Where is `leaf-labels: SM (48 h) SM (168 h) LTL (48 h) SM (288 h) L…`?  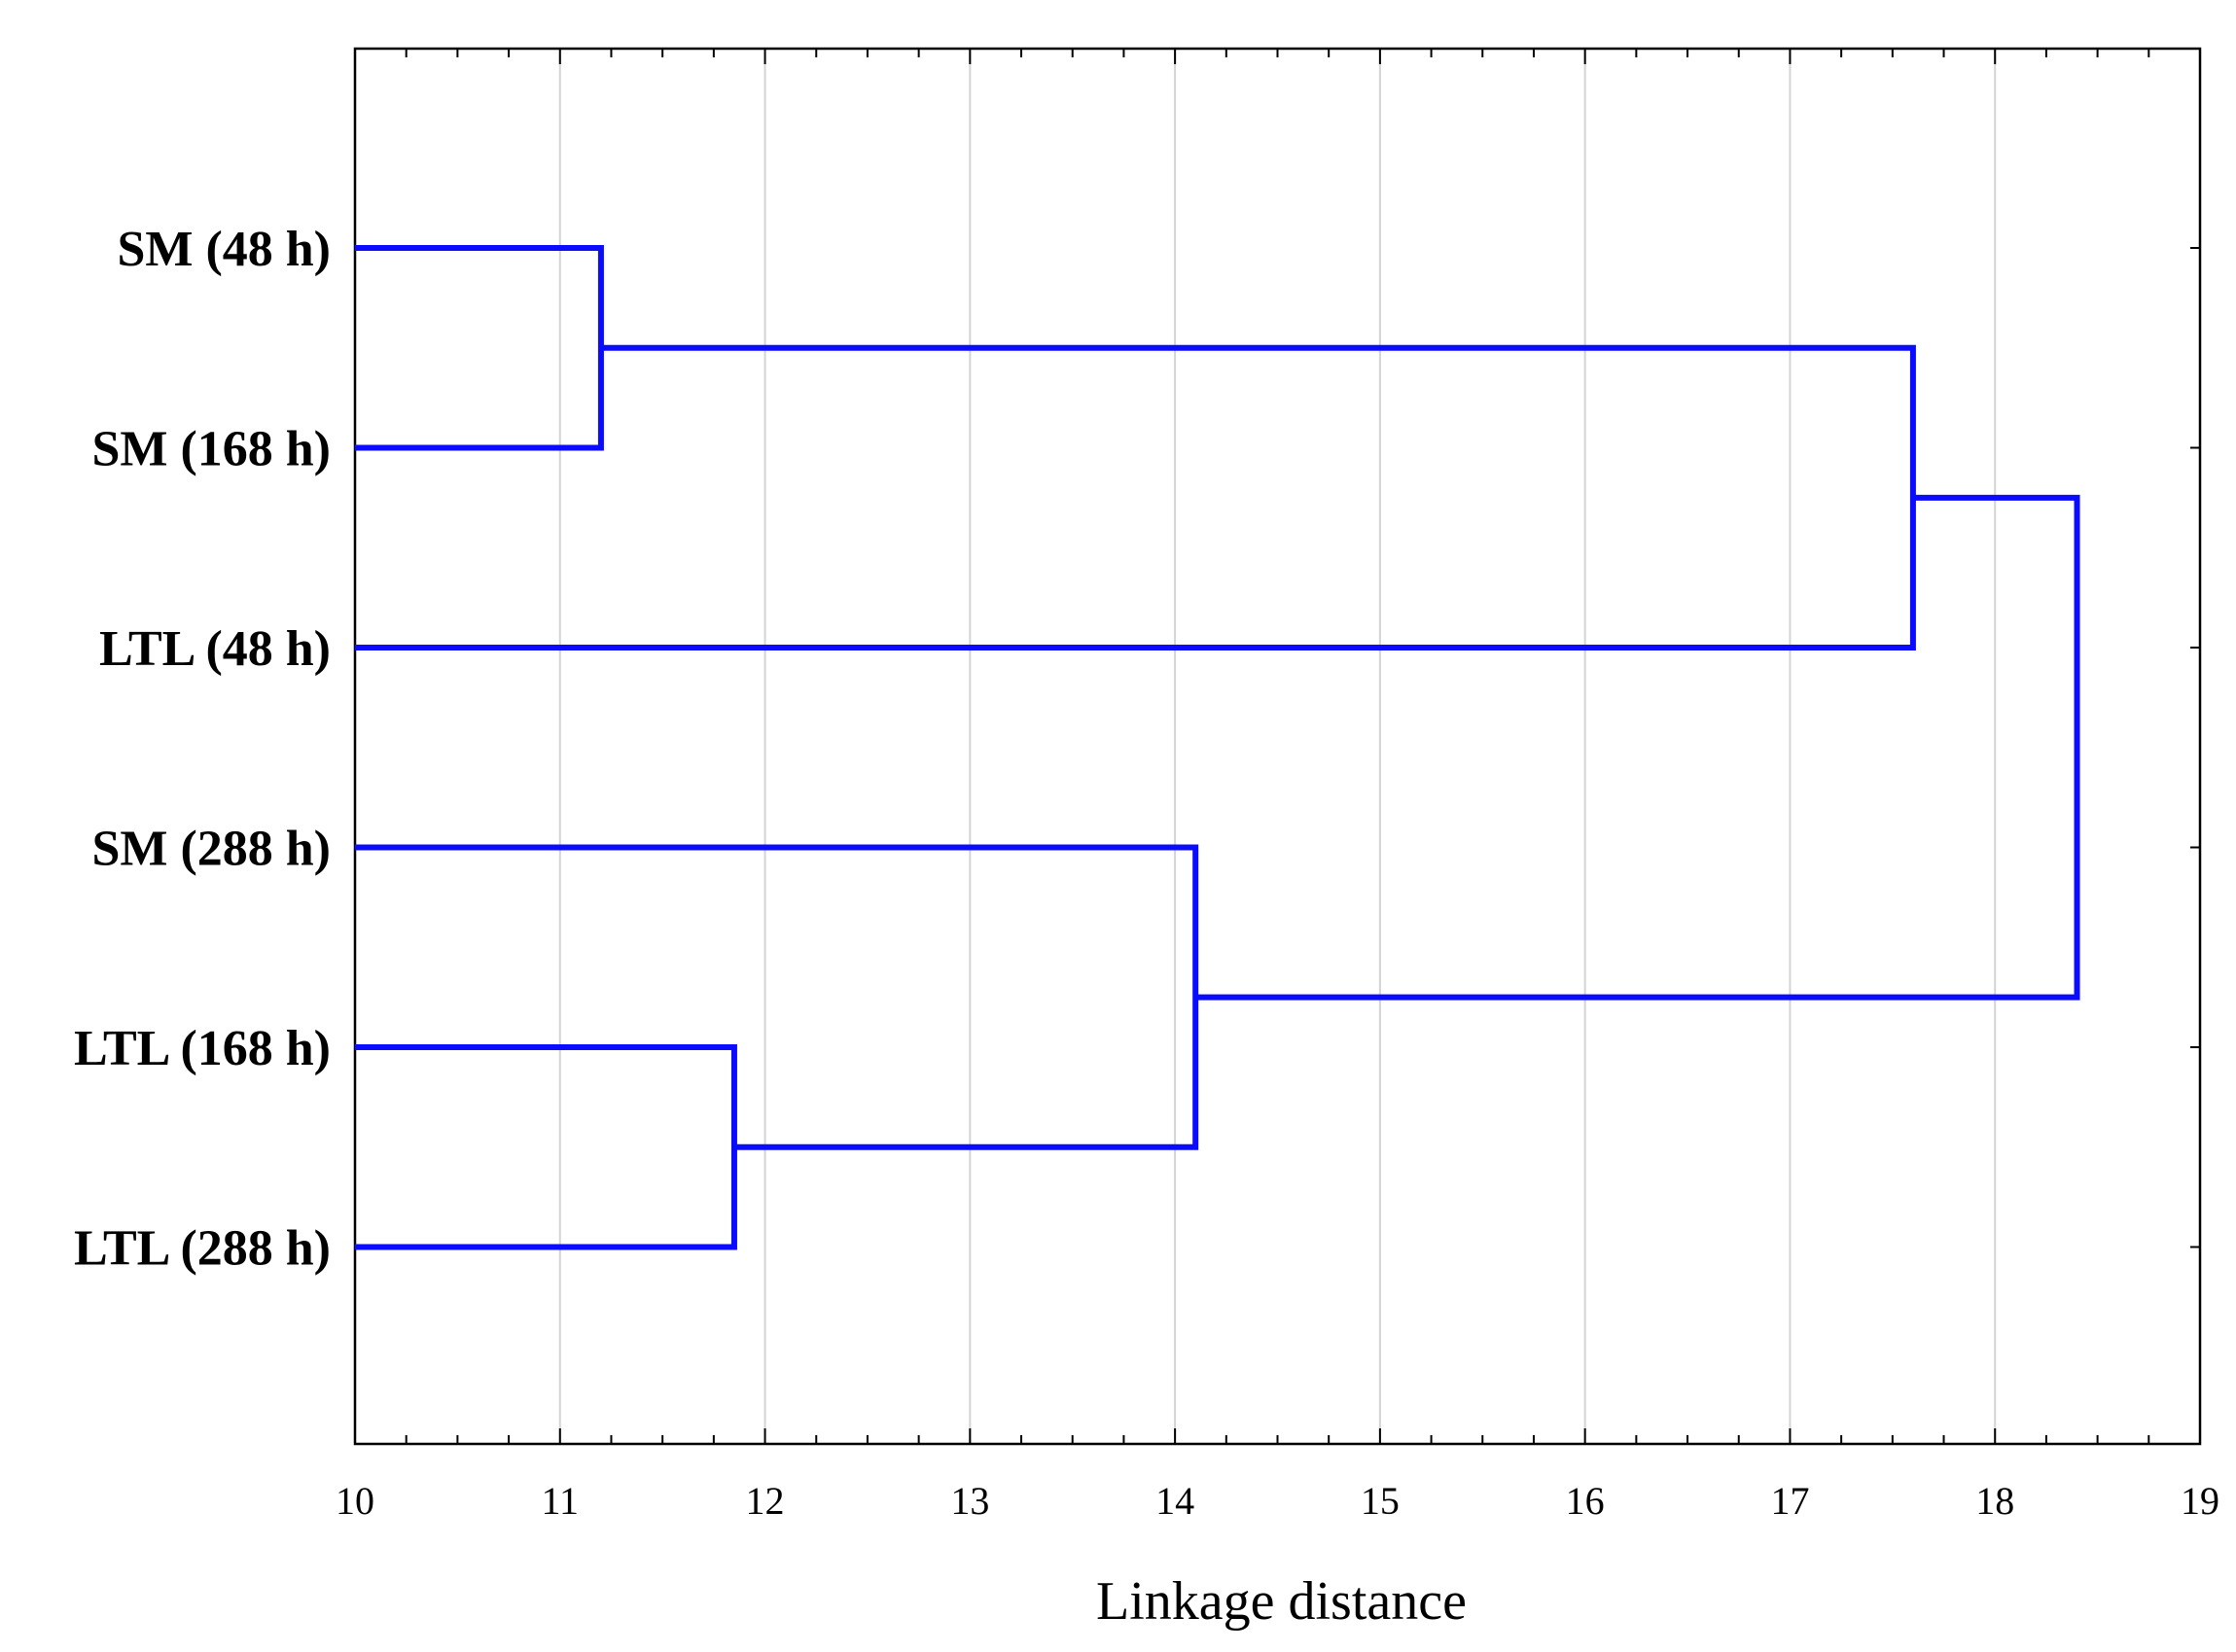 leaf-labels: SM (48 h) SM (168 h) LTL (48 h) SM (288 h) L… is located at coordinates (203, 749).